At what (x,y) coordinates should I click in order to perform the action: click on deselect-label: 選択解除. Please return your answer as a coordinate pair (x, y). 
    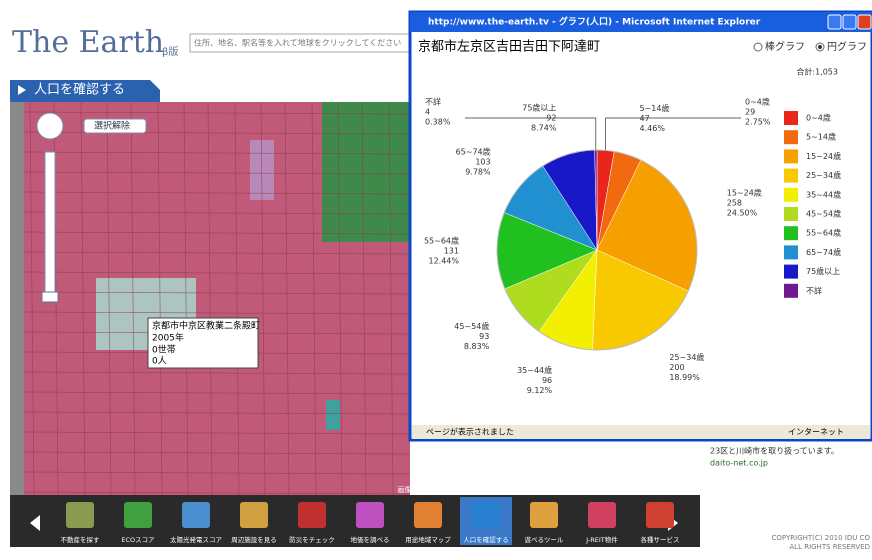
    Looking at the image, I should click on (112, 126).